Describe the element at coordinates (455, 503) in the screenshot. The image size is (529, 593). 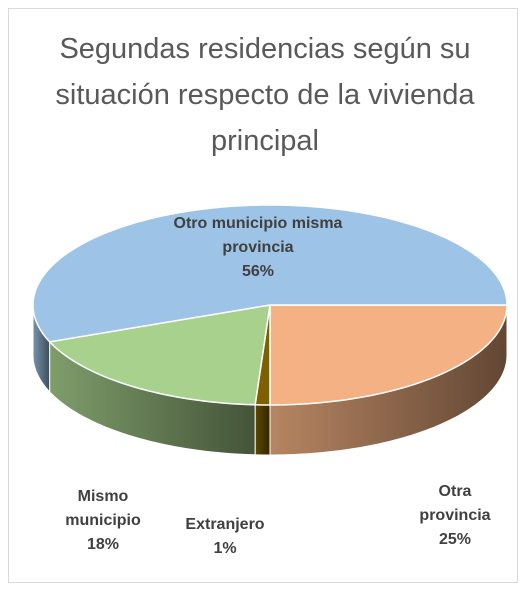
I see `category-label: Otra provincia` at that location.